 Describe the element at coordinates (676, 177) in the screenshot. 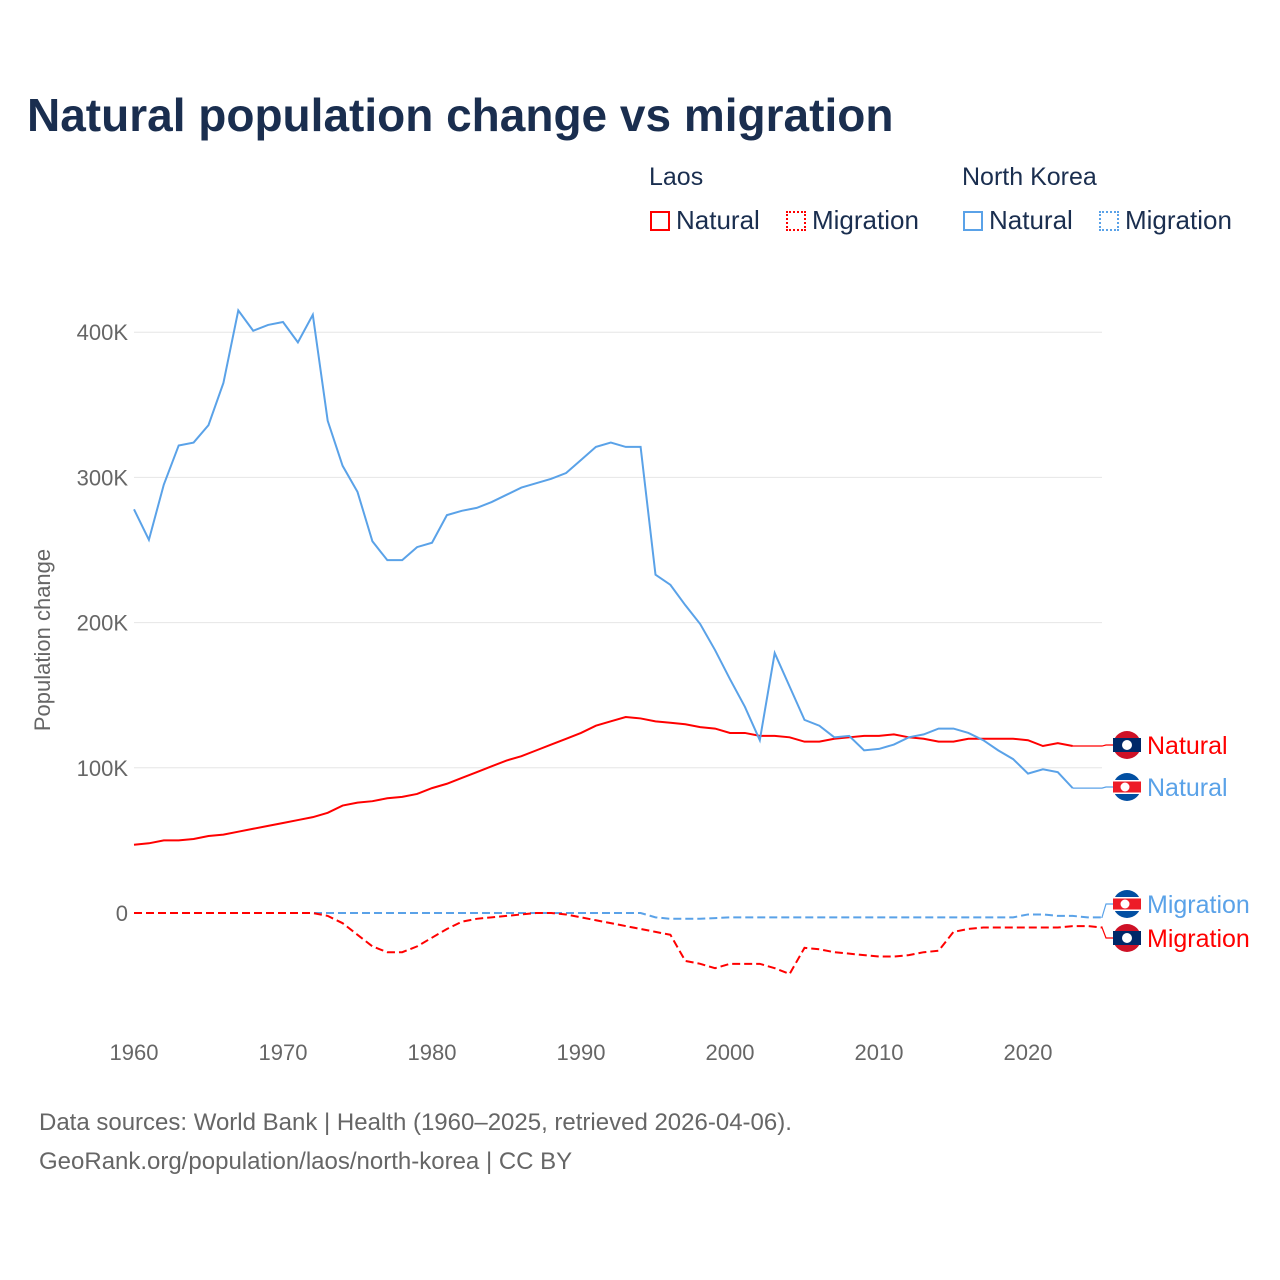

I see `legend-group-laos: Laos` at that location.